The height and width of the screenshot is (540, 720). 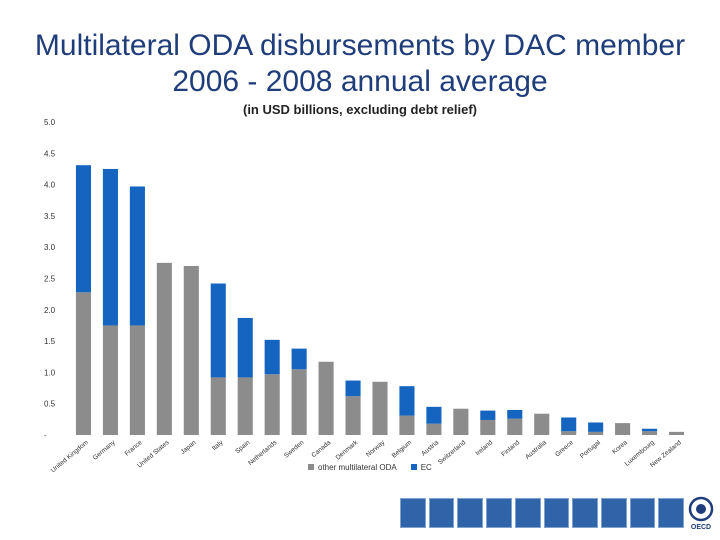 What do you see at coordinates (347, 450) in the screenshot?
I see `x-tick-label: Denmark` at bounding box center [347, 450].